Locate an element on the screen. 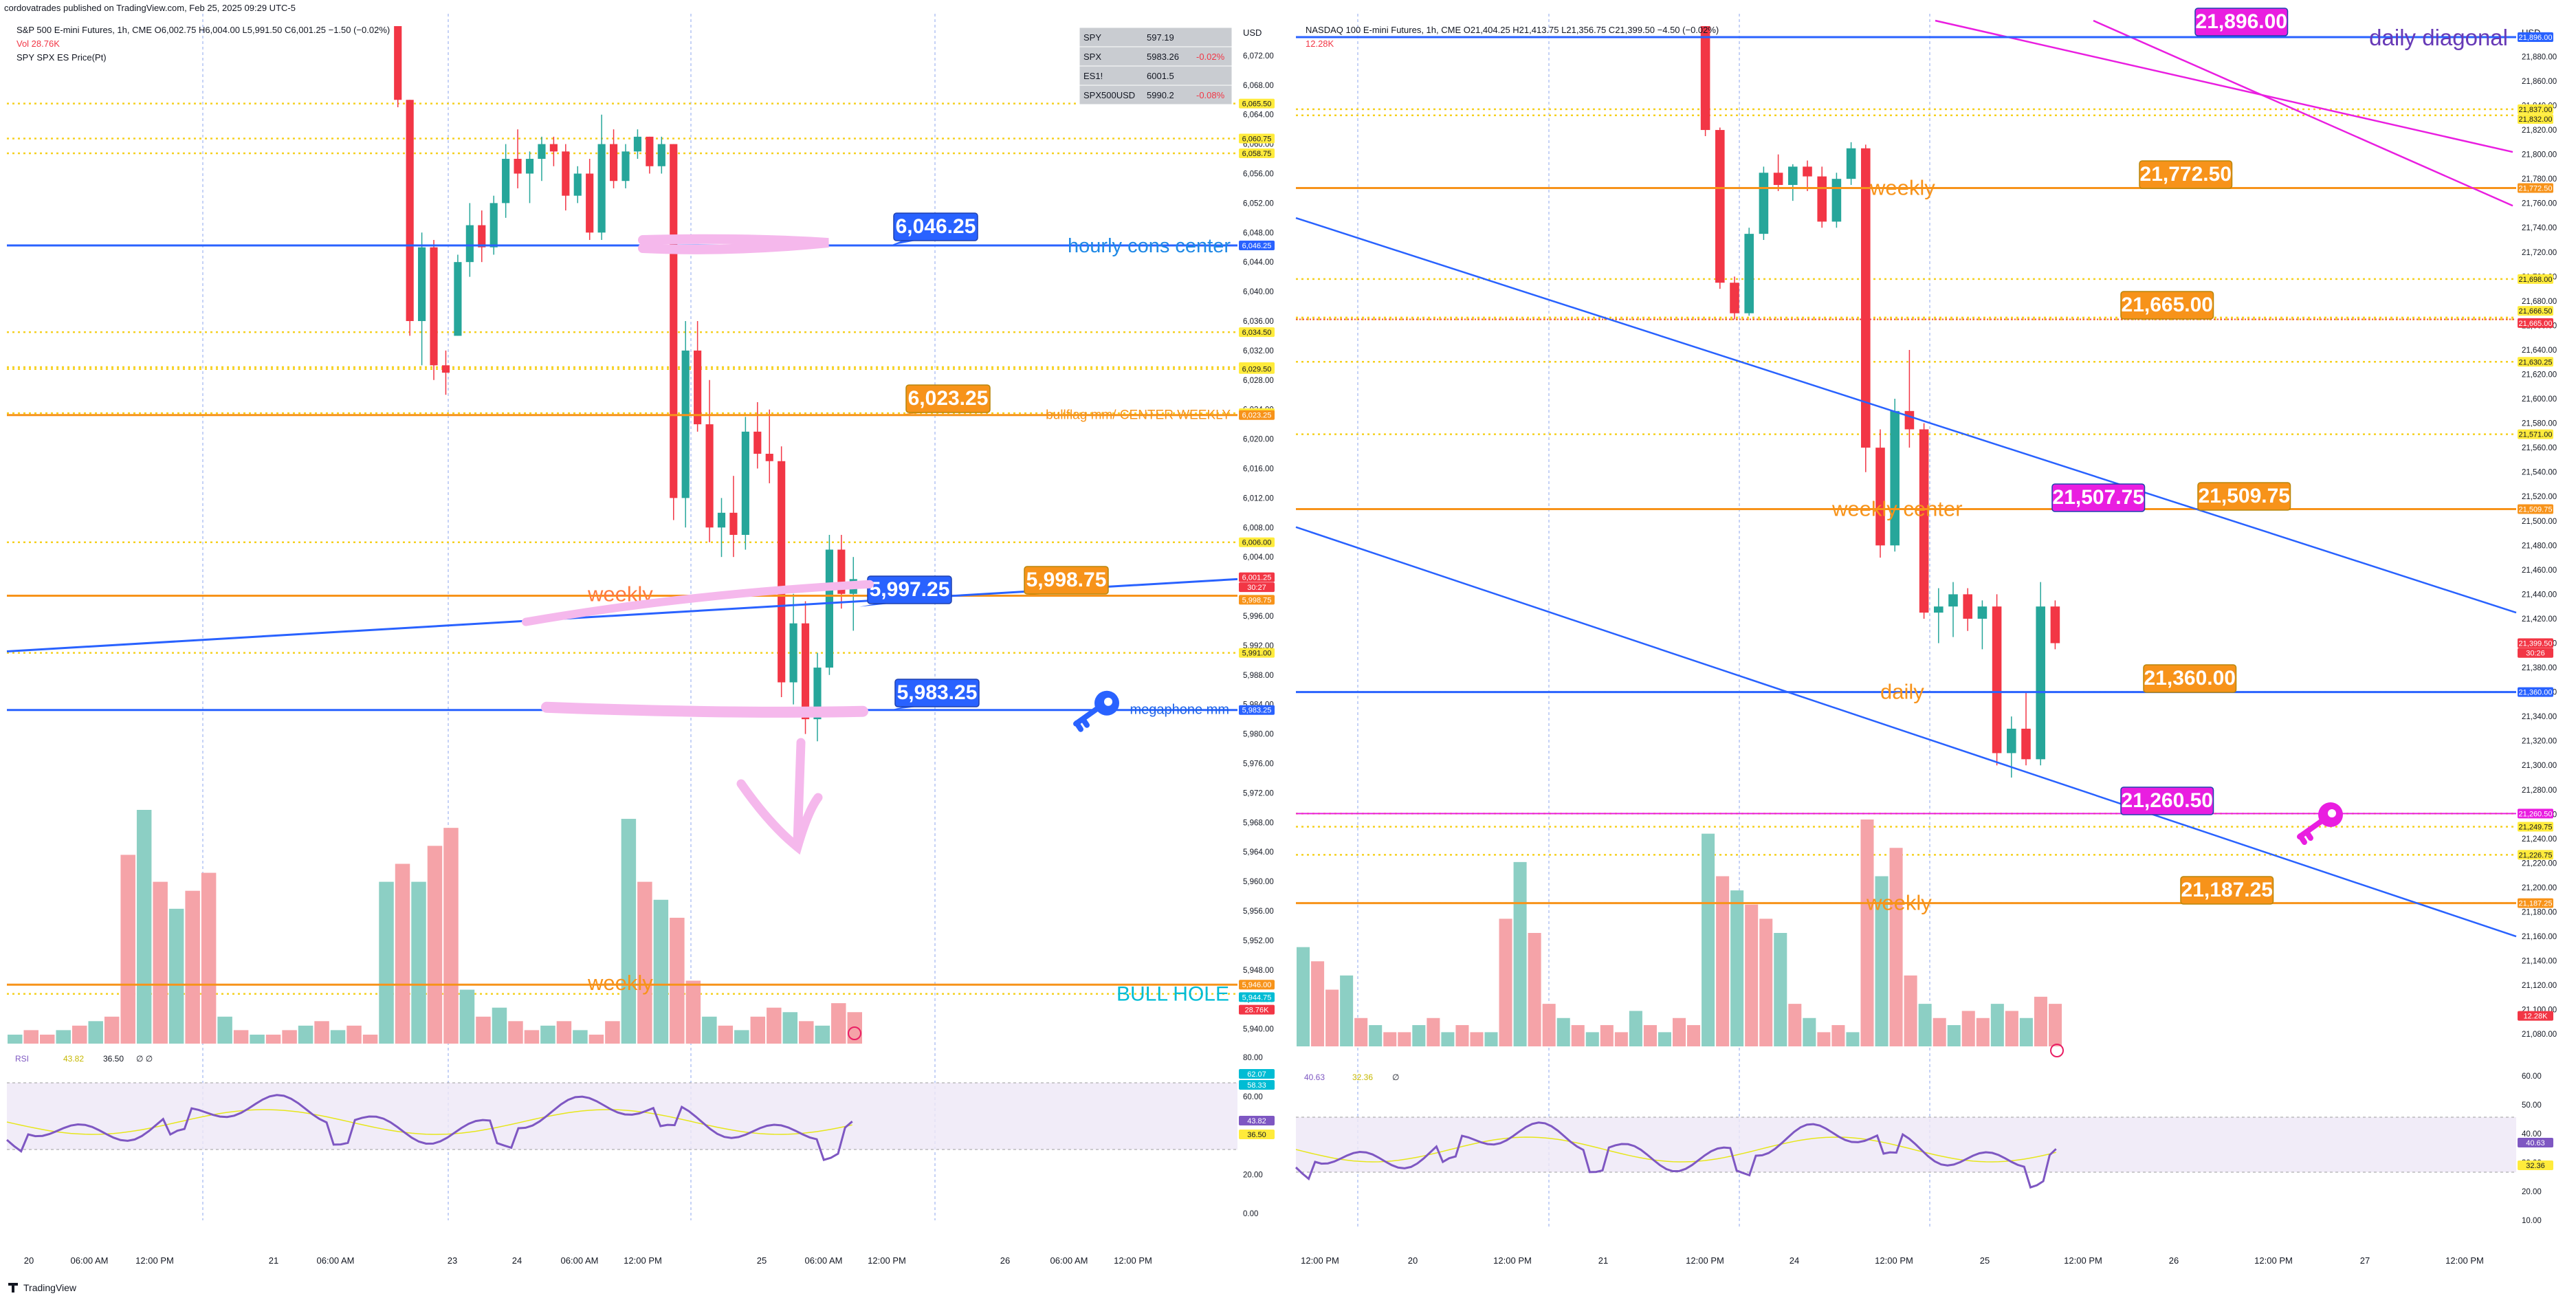 The width and height of the screenshot is (2576, 1298). price-tick-24: 5,976.00 is located at coordinates (1258, 764).